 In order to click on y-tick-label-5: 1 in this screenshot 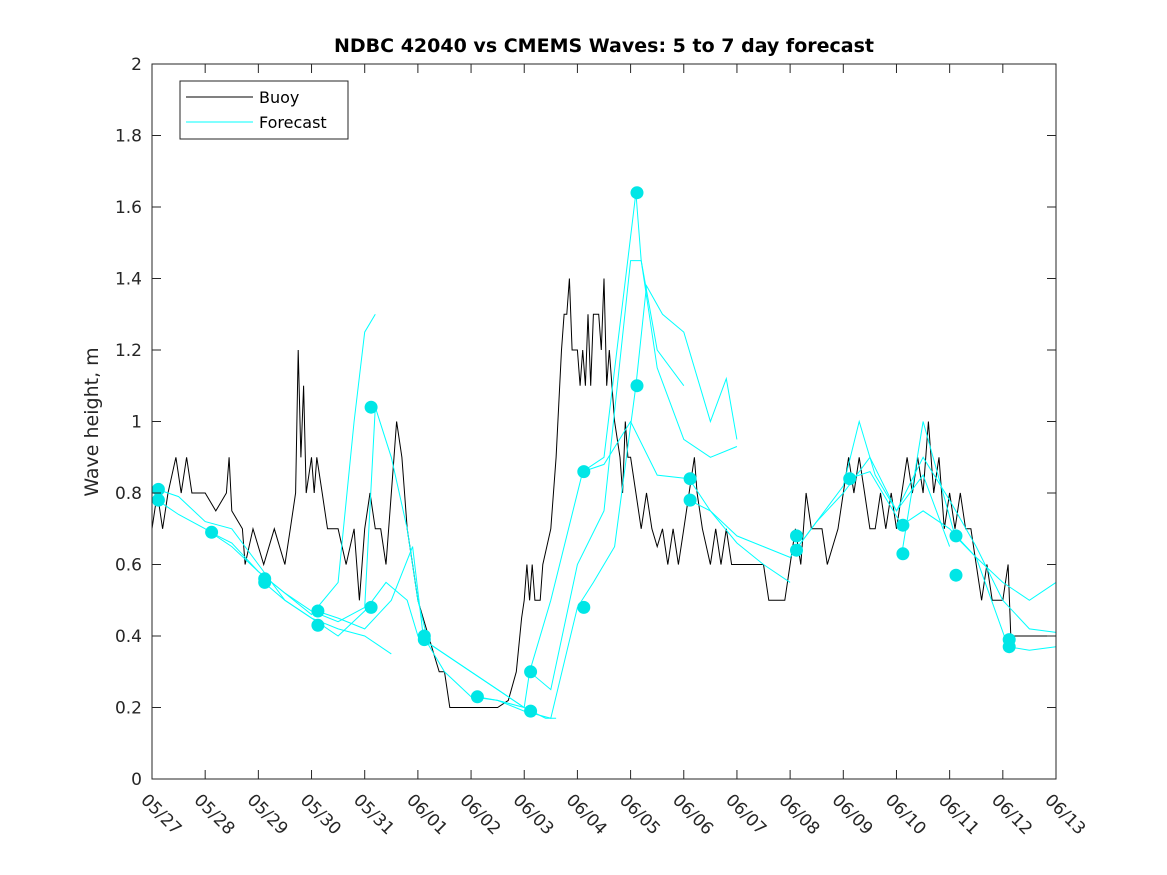, I will do `click(136, 423)`.